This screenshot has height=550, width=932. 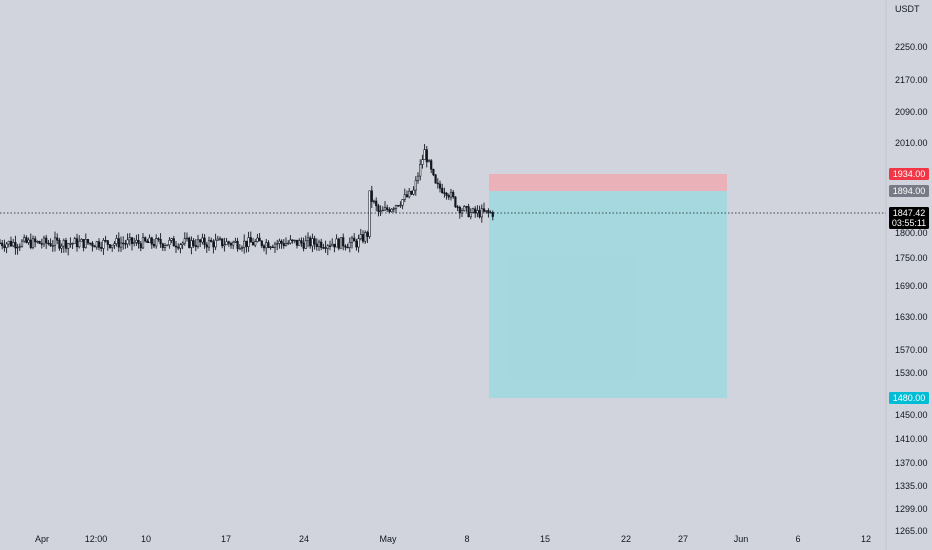 What do you see at coordinates (608, 294) in the screenshot?
I see `take-profit-zone` at bounding box center [608, 294].